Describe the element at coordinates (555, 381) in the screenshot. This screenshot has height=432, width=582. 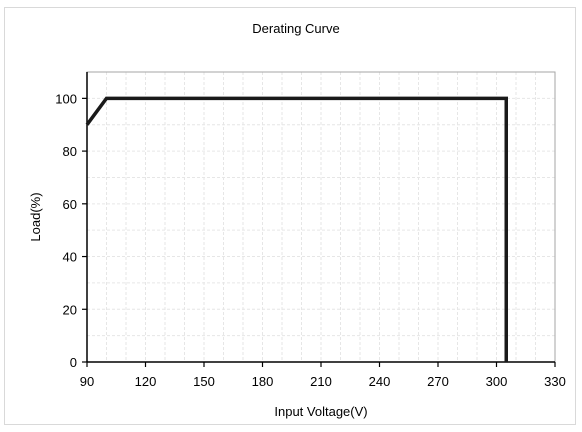
I see `x-tick-label: 330` at that location.